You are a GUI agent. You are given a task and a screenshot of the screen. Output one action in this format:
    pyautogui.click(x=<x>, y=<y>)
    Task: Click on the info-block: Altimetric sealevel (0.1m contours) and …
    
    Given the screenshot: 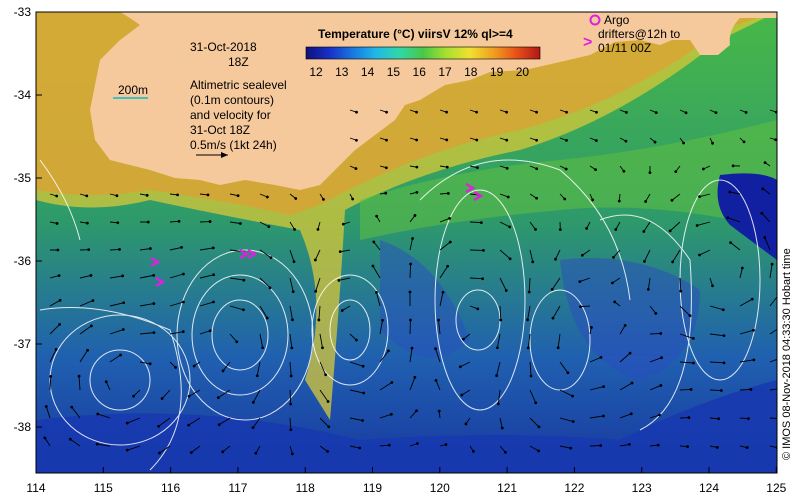 What is the action you would take?
    pyautogui.click(x=238, y=115)
    